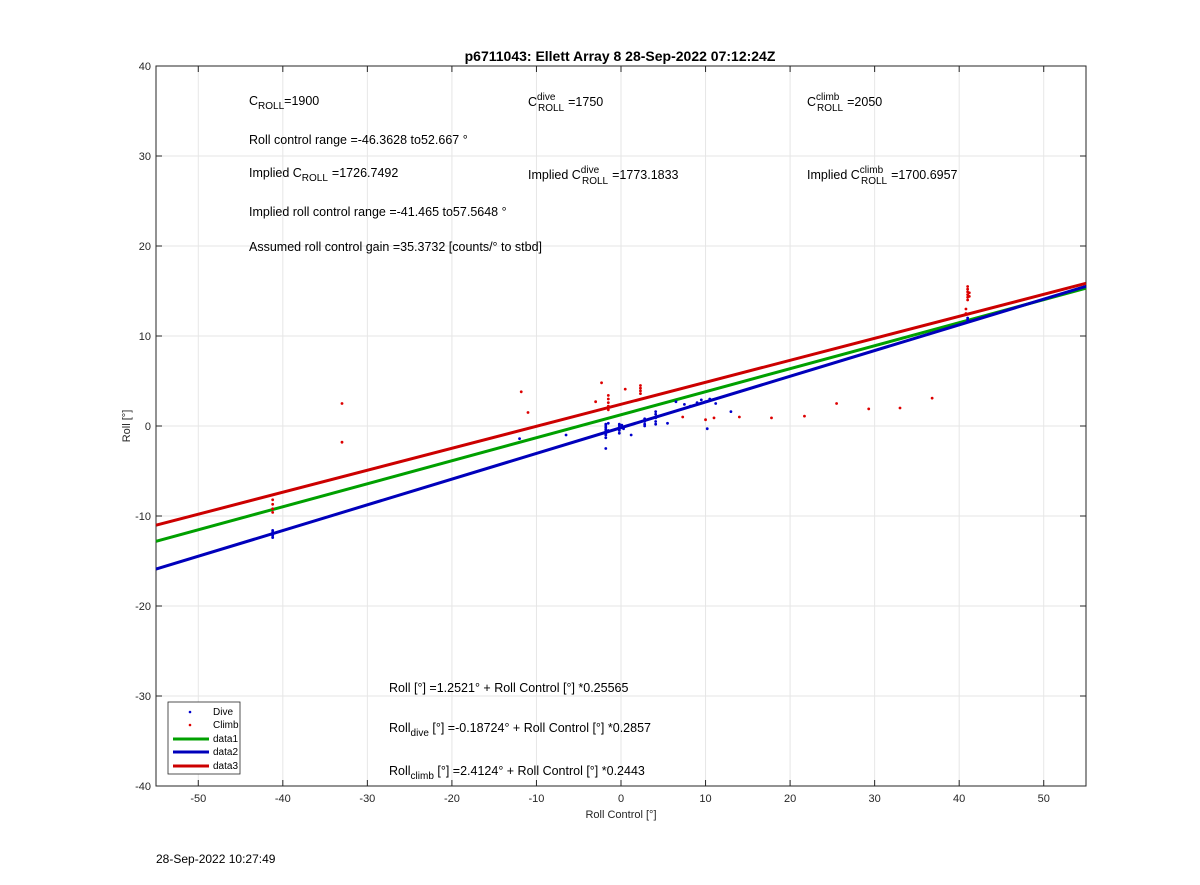  What do you see at coordinates (145, 157) in the screenshot?
I see `y-tick-label: 30` at bounding box center [145, 157].